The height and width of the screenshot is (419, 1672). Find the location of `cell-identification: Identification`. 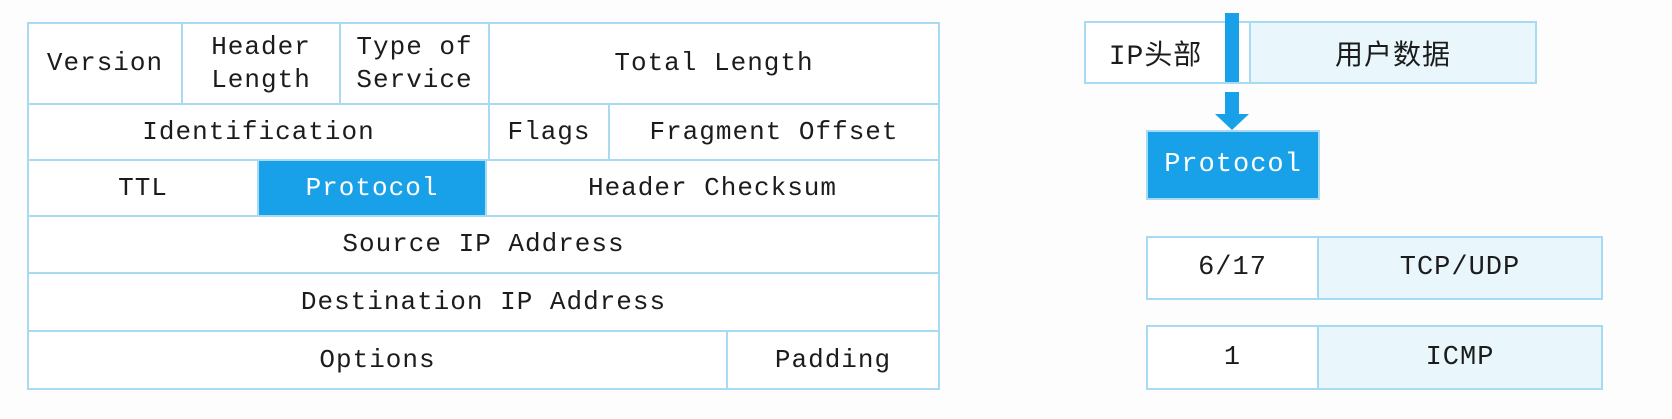

cell-identification: Identification is located at coordinates (259, 132).